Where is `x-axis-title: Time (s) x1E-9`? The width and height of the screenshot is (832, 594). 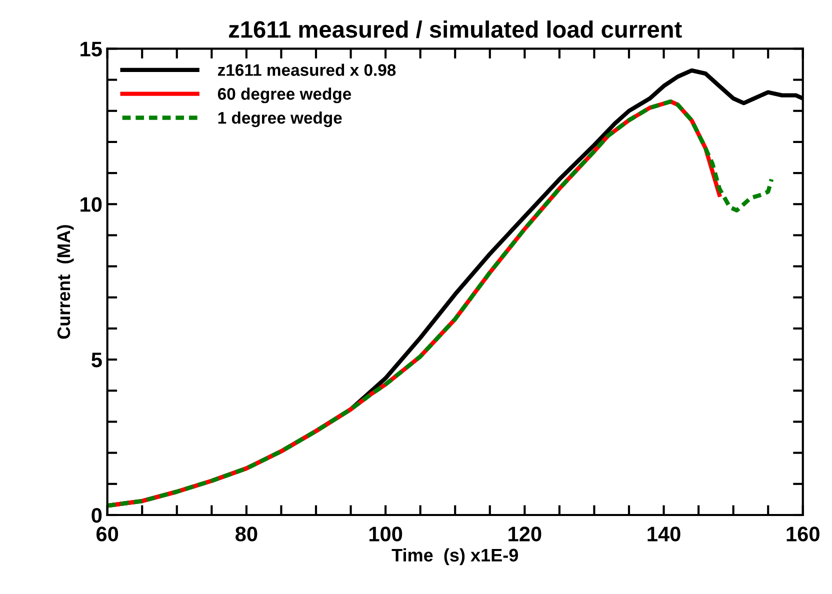
x-axis-title: Time (s) x1E-9 is located at coordinates (455, 557).